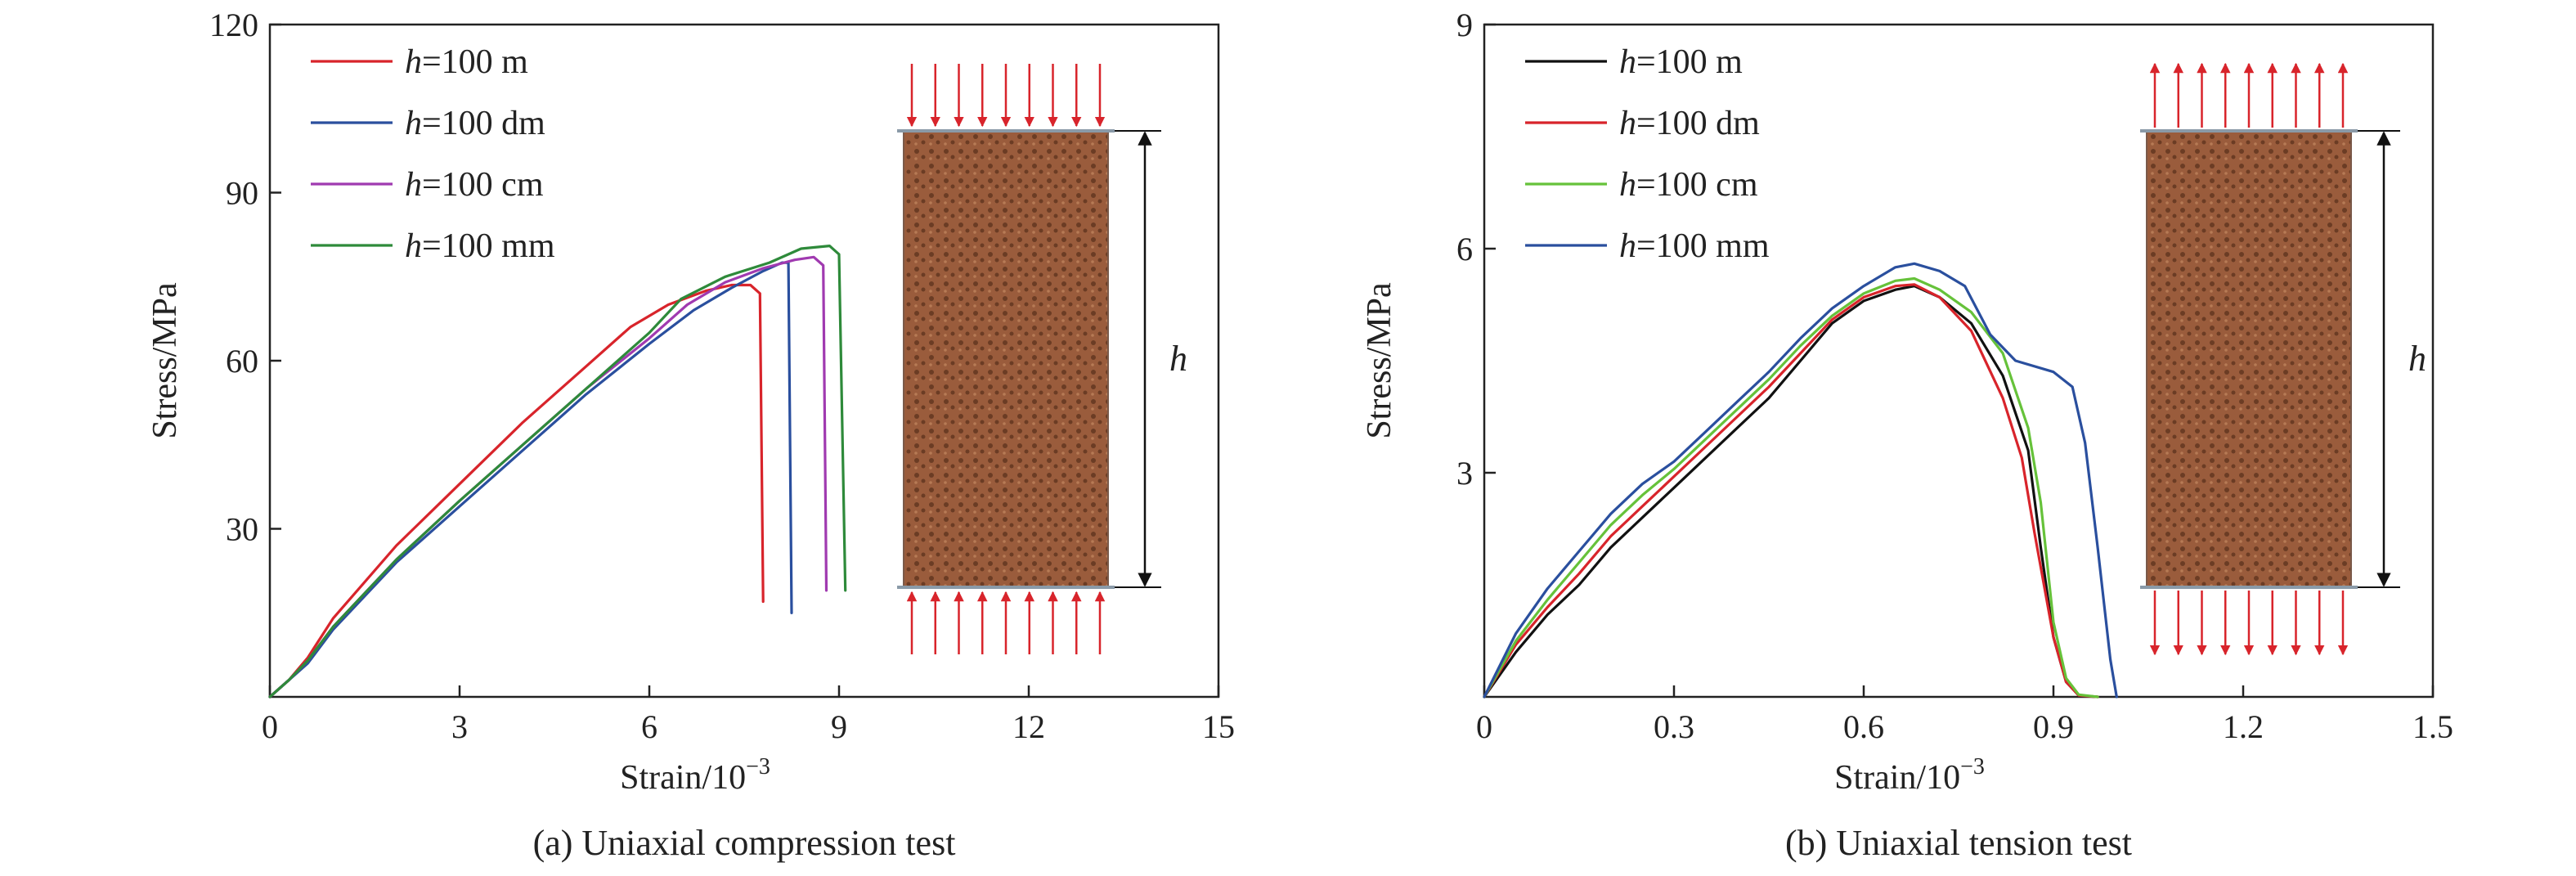 Image resolution: width=2576 pixels, height=876 pixels. Describe the element at coordinates (2053, 726) in the screenshot. I see `x-tick-label: 0.9` at that location.